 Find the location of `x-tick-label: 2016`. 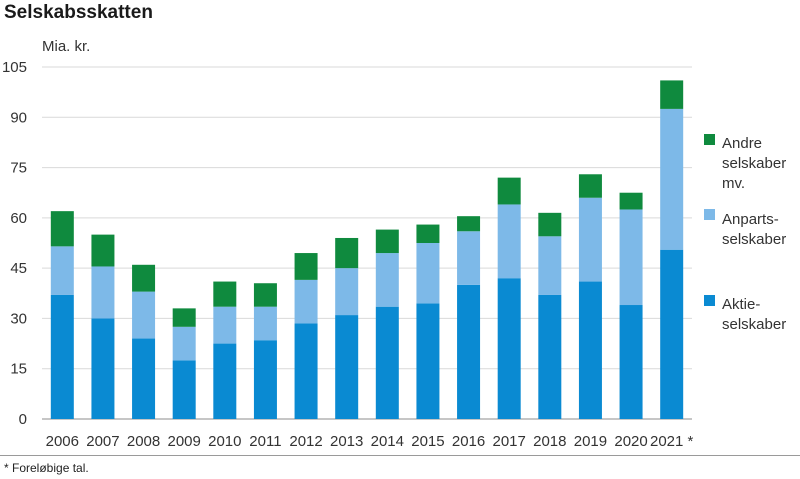

x-tick-label: 2016 is located at coordinates (468, 441).